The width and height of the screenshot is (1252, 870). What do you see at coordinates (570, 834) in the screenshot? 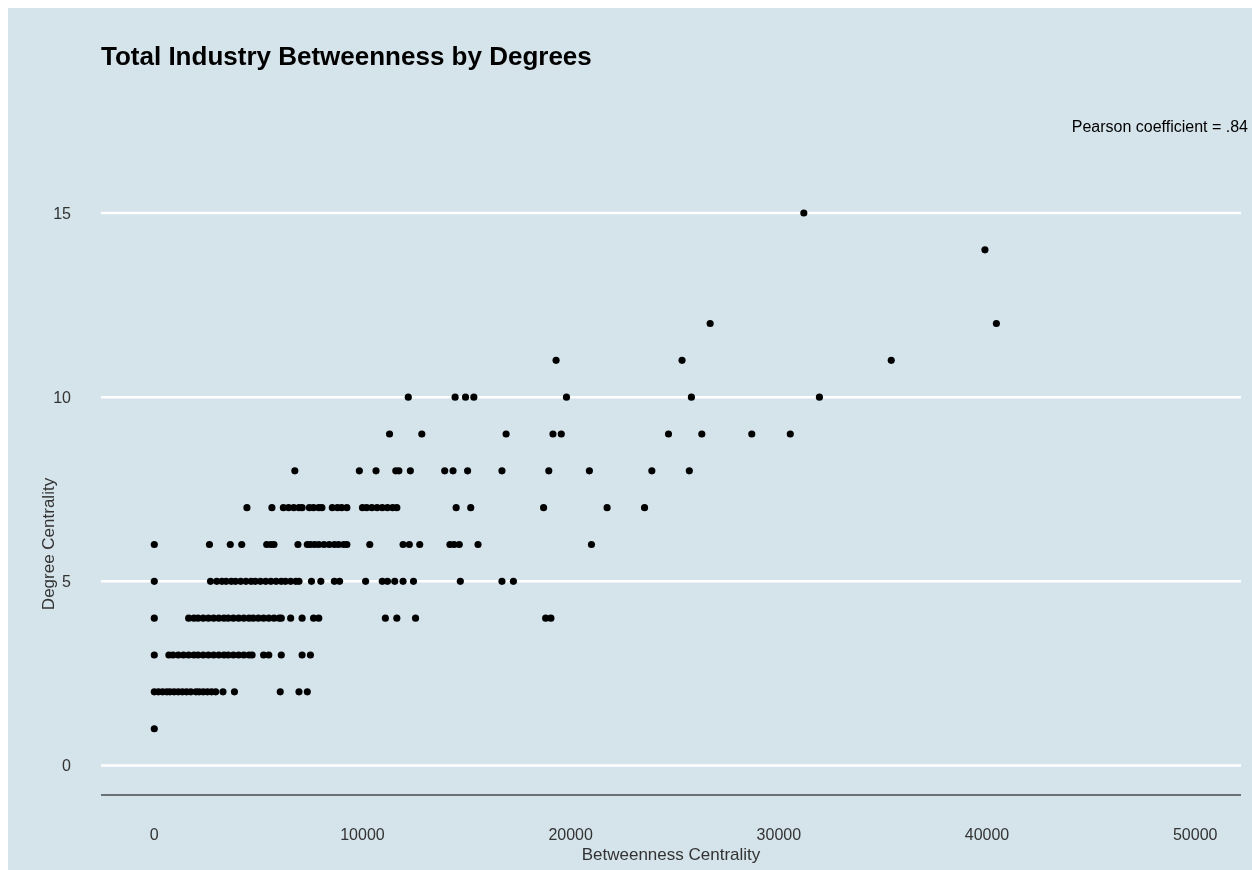
I see `x-tick-label: 20000` at bounding box center [570, 834].